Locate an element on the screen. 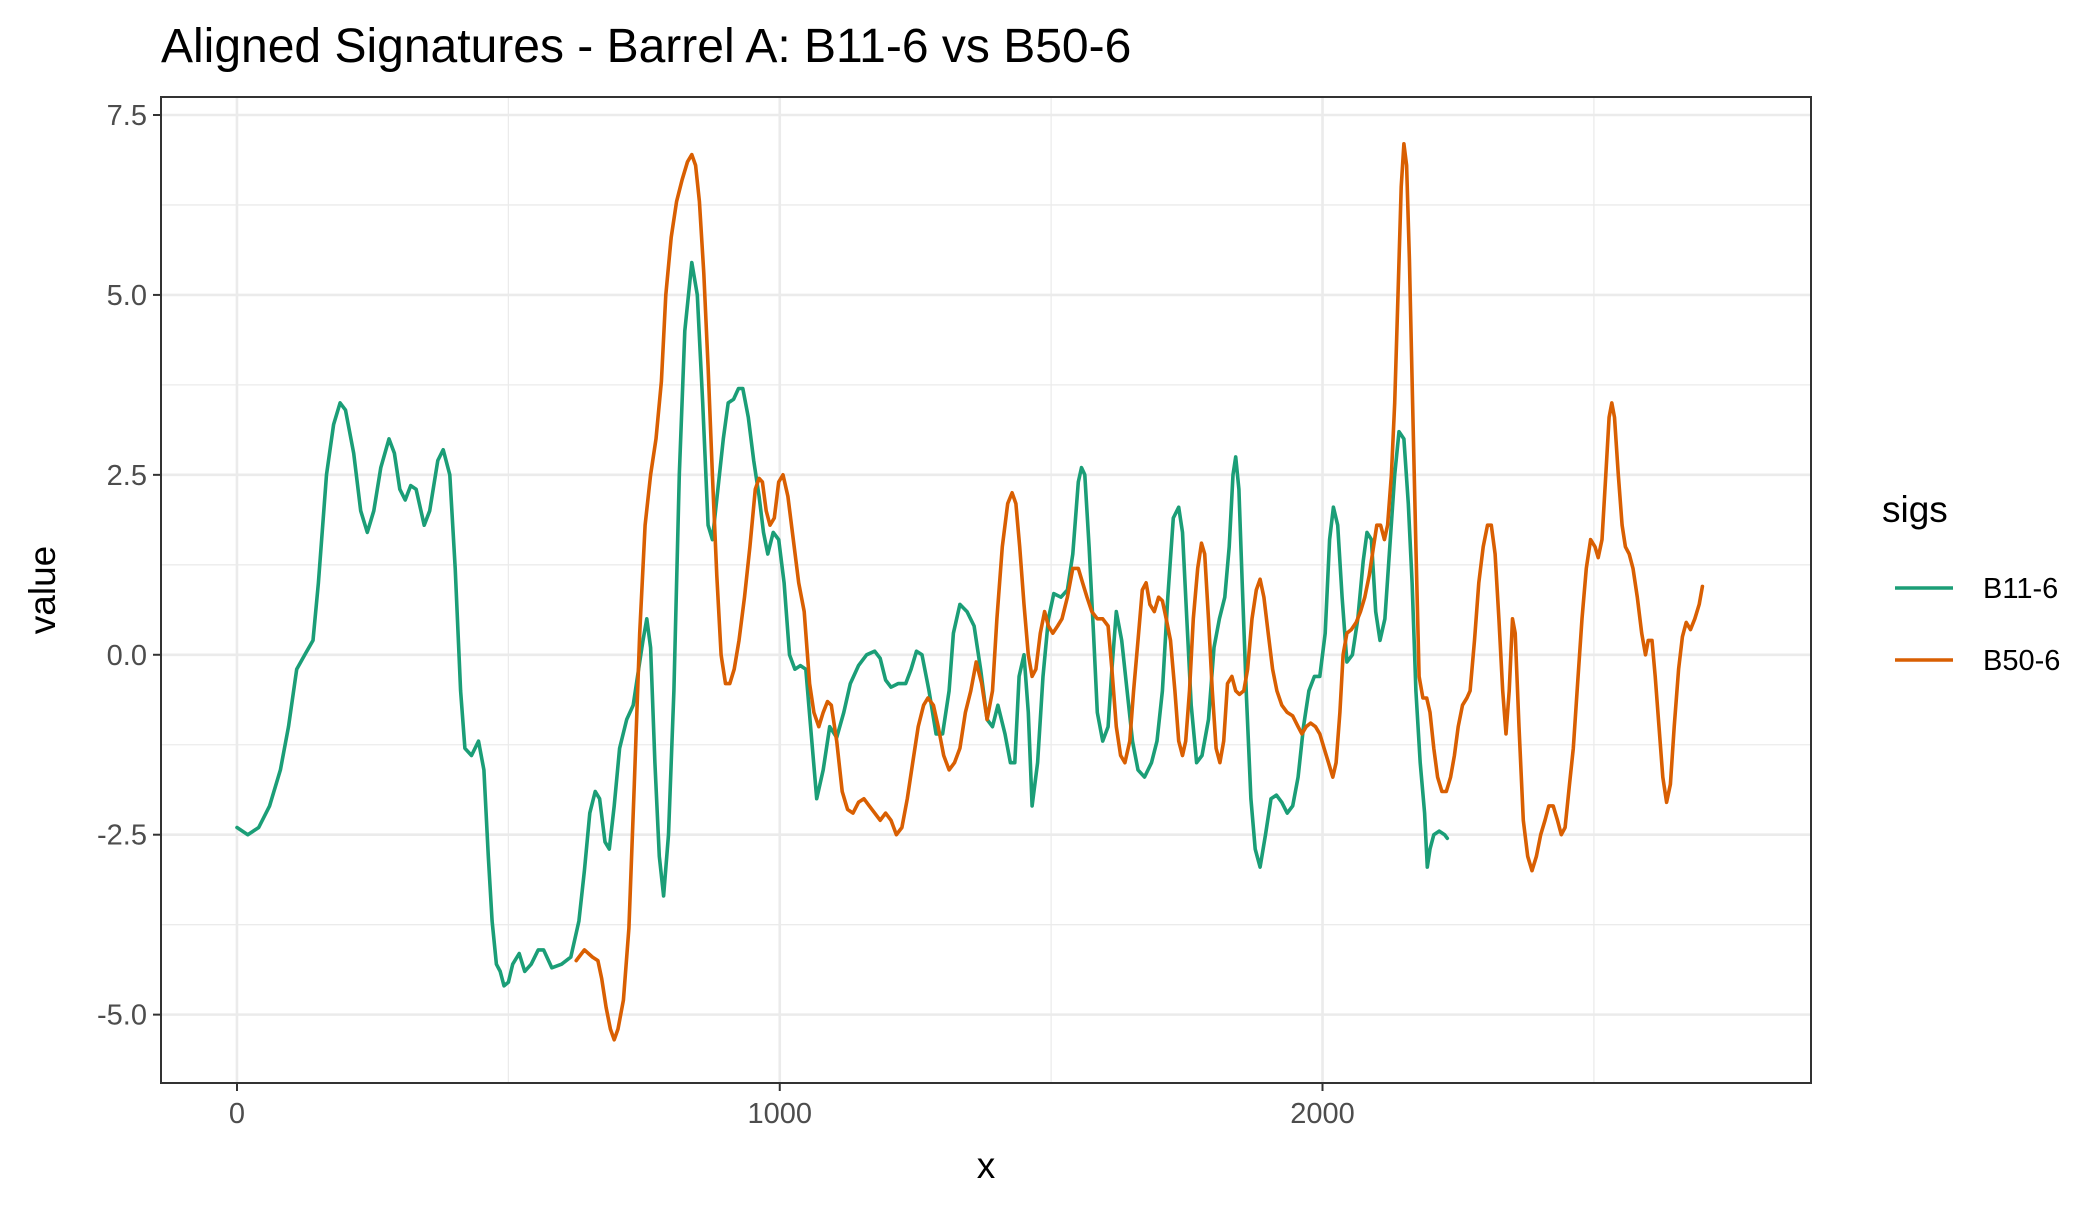 The width and height of the screenshot is (2100, 1205). x-tick-label: 0 is located at coordinates (237, 1114).